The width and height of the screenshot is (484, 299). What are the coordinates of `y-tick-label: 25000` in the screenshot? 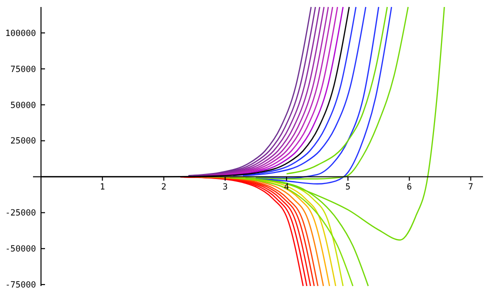 It's located at (23, 141).